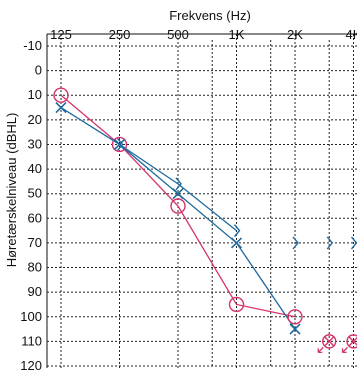  Describe the element at coordinates (35, 217) in the screenshot. I see `y-tick-label: 60` at that location.